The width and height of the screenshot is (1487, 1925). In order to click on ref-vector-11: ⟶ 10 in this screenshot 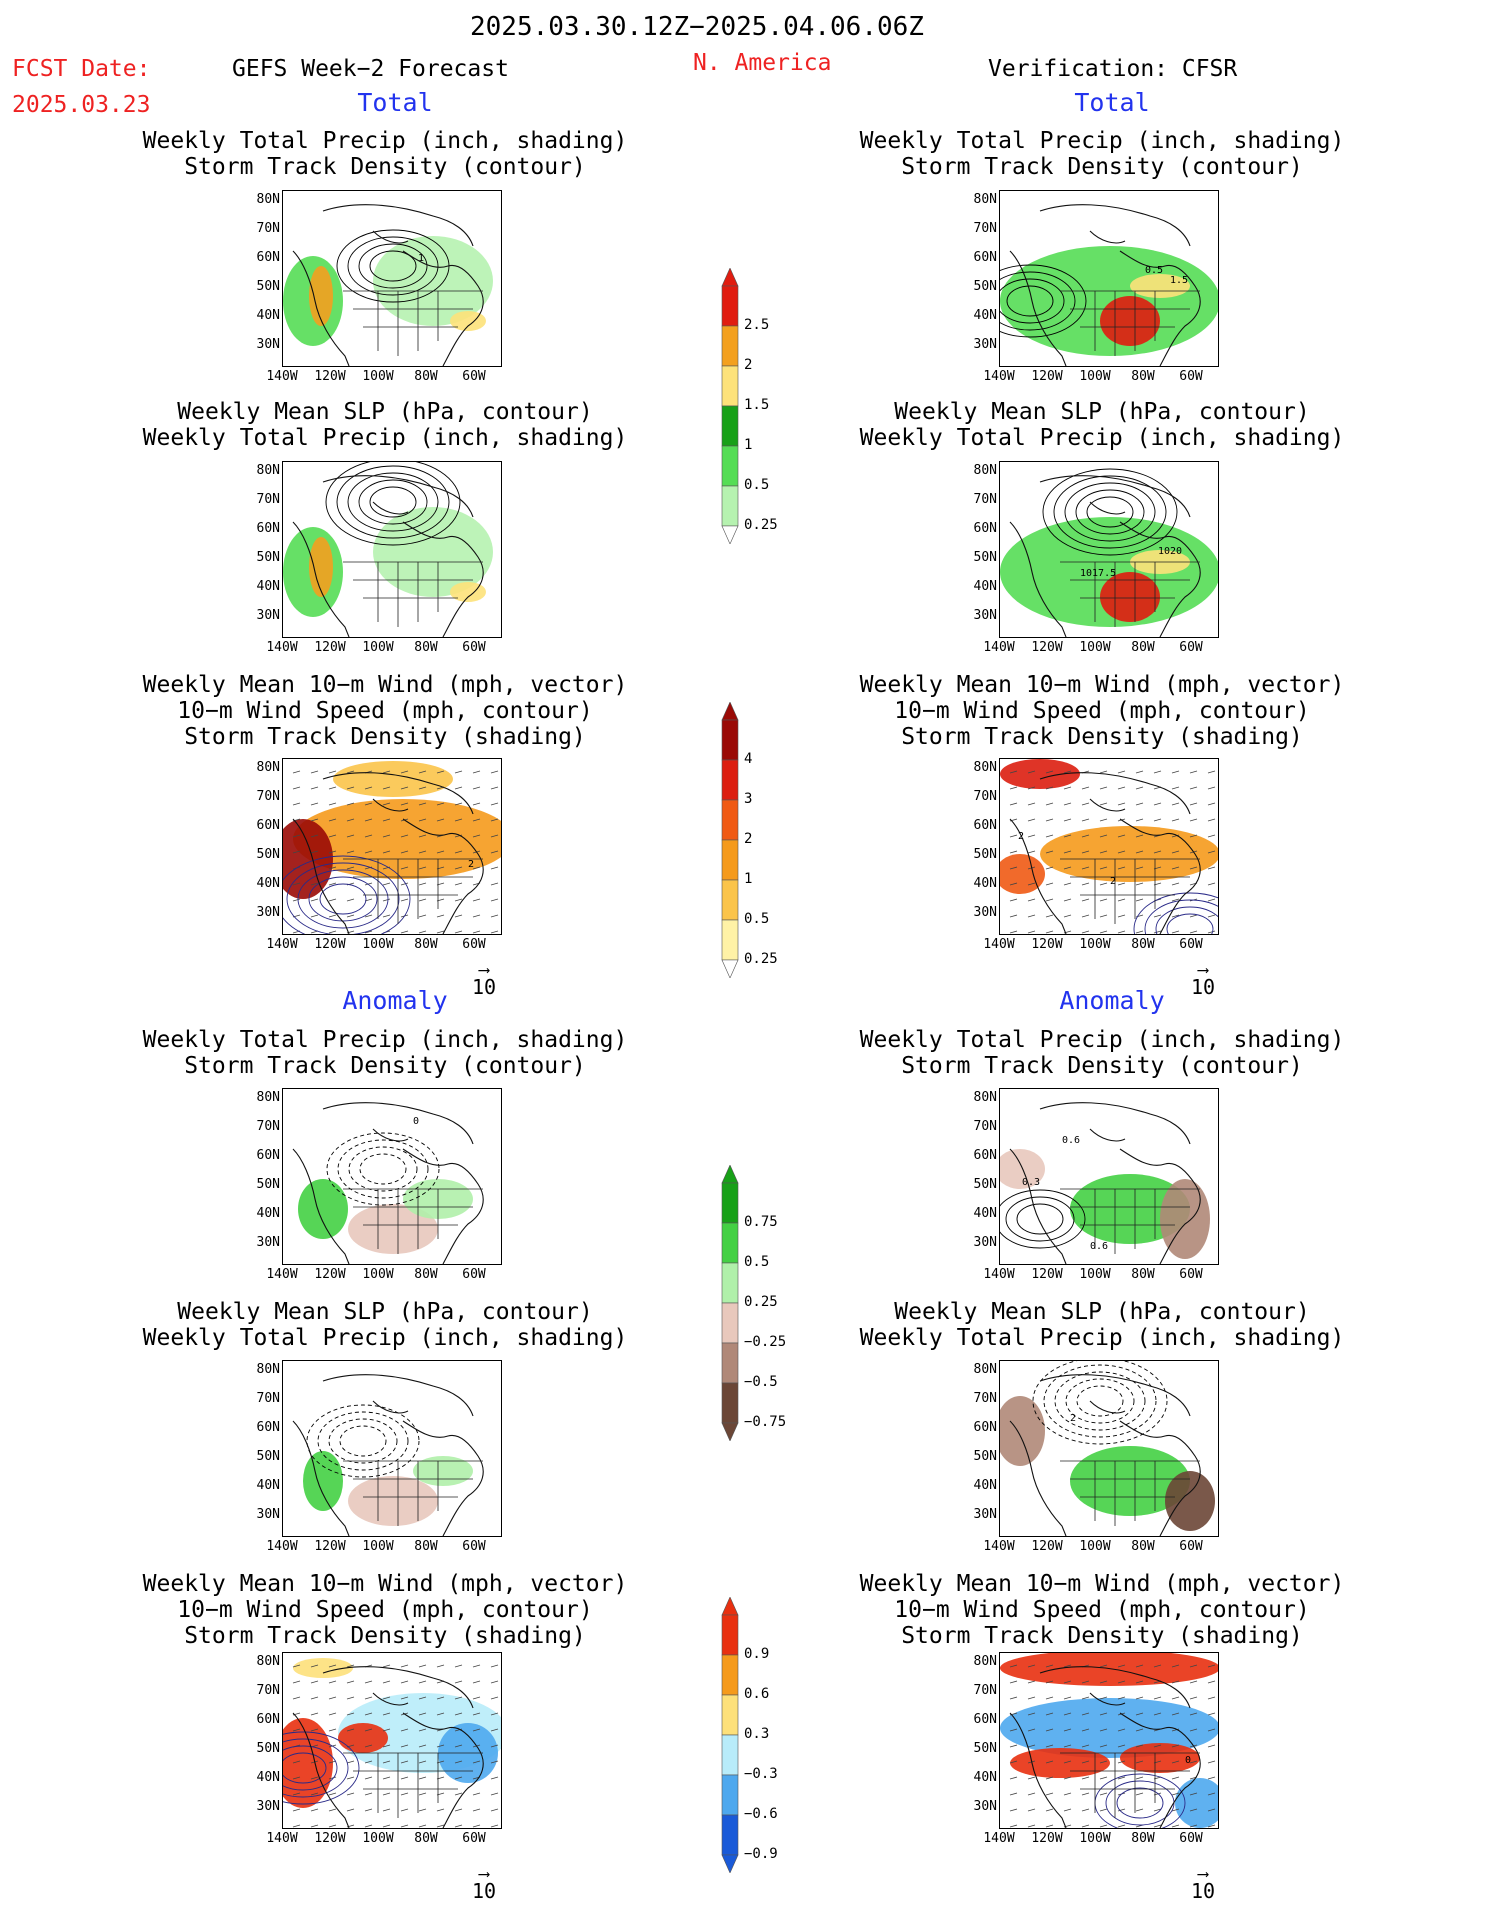, I will do `click(484, 1885)`.